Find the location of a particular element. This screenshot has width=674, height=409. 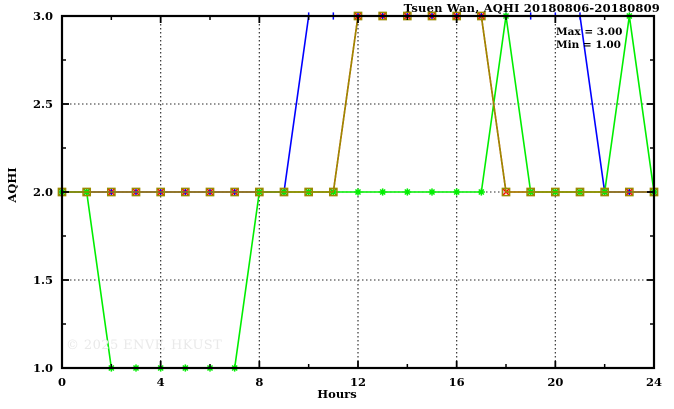

x-tick-label: 24 is located at coordinates (654, 382).